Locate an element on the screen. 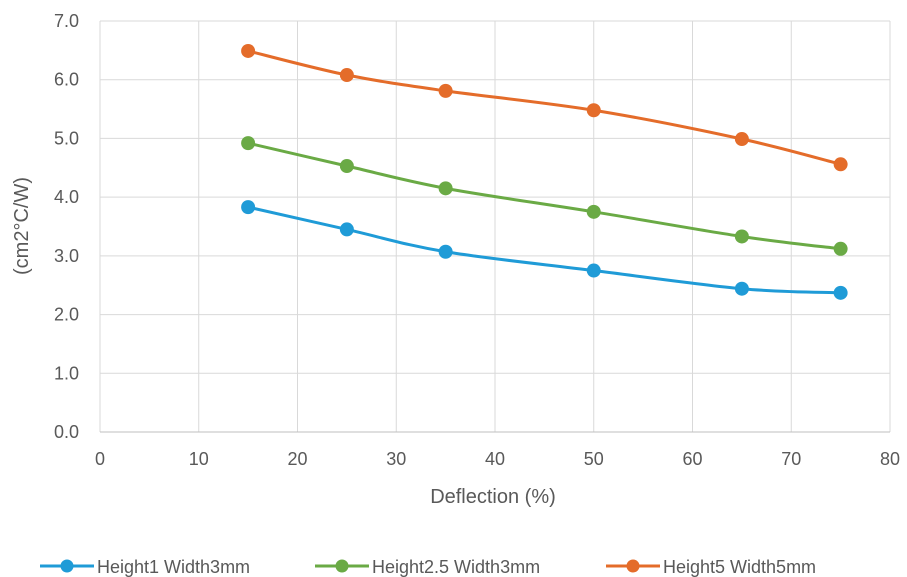 Image resolution: width=907 pixels, height=577 pixels. x-tick-label: 70 is located at coordinates (791, 459).